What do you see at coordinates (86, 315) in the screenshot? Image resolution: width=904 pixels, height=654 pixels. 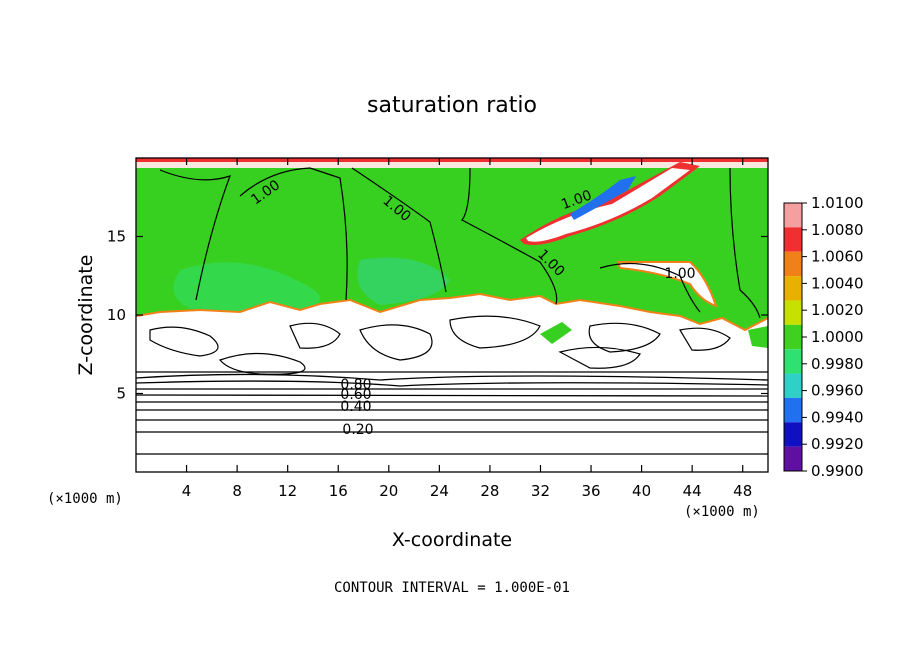 I see `y-axis-label: Z-coordinate` at bounding box center [86, 315].